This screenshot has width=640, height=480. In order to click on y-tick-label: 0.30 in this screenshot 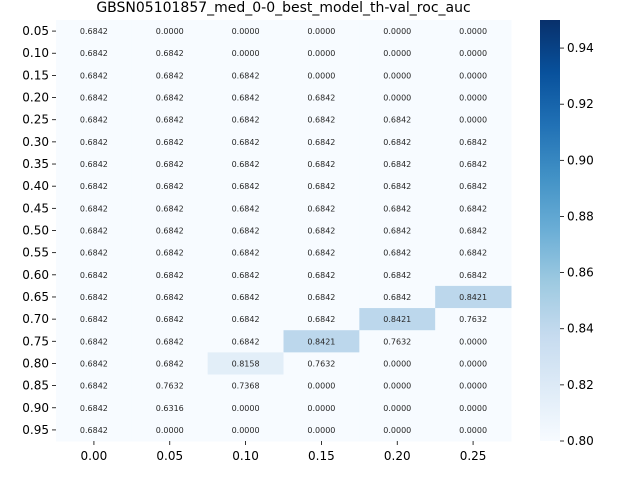, I will do `click(35, 142)`.